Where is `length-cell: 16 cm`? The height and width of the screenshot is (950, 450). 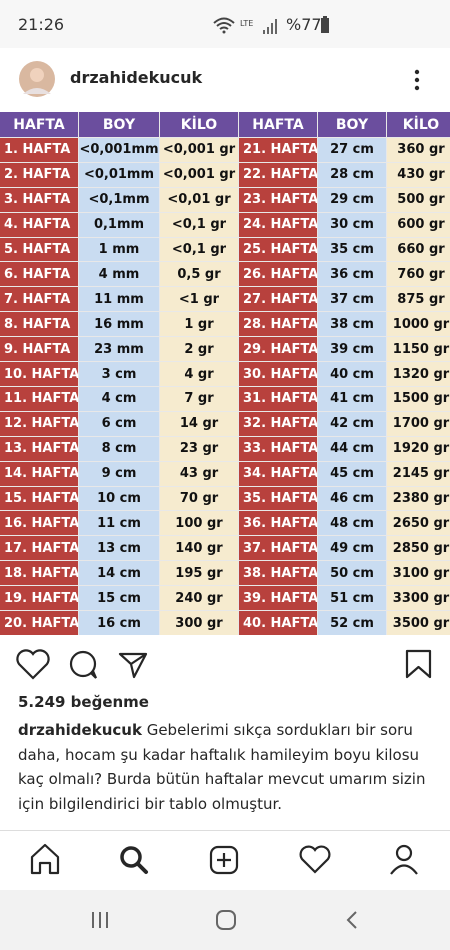 length-cell: 16 cm is located at coordinates (119, 623).